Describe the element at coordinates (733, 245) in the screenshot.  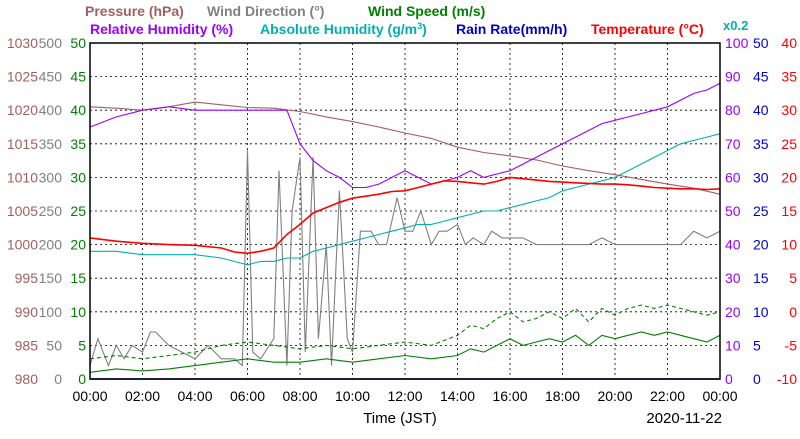
I see `tick-label-relative-humidity: 40` at that location.